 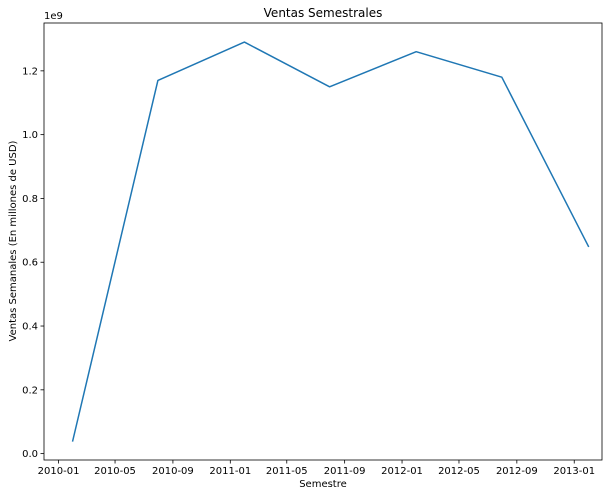 What do you see at coordinates (323, 13) in the screenshot?
I see `chart-title: Ventas Semestrales` at bounding box center [323, 13].